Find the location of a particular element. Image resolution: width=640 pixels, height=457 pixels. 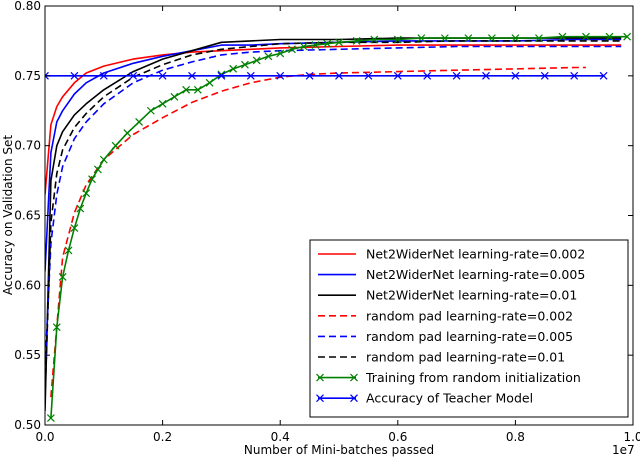

legend-label: random pad learning-rate=0.005 is located at coordinates (469, 336).